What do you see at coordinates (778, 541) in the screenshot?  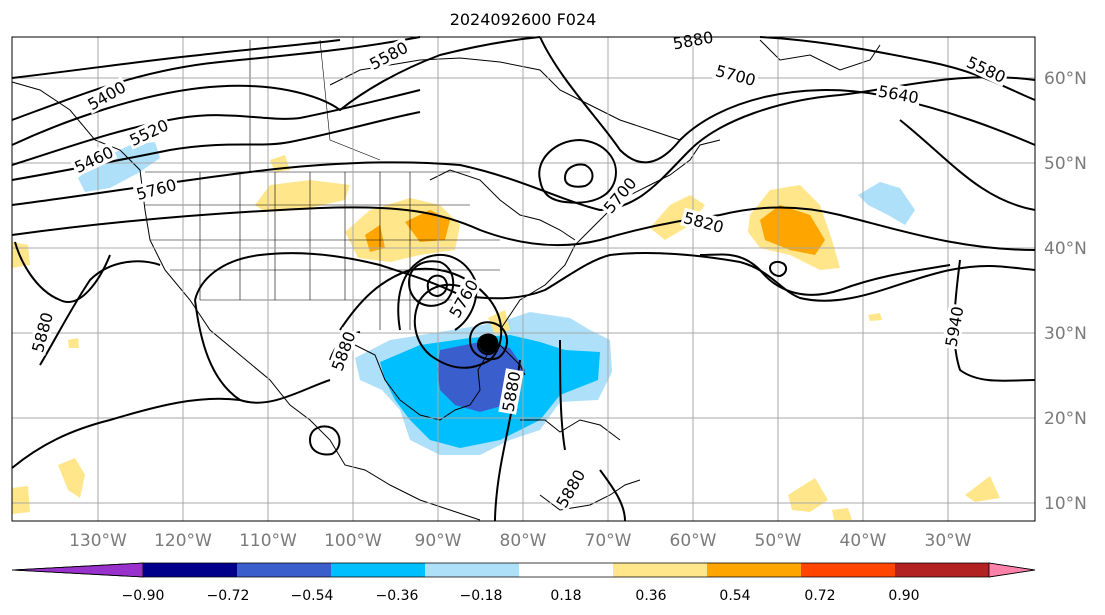 I see `lon-label: 50°W` at bounding box center [778, 541].